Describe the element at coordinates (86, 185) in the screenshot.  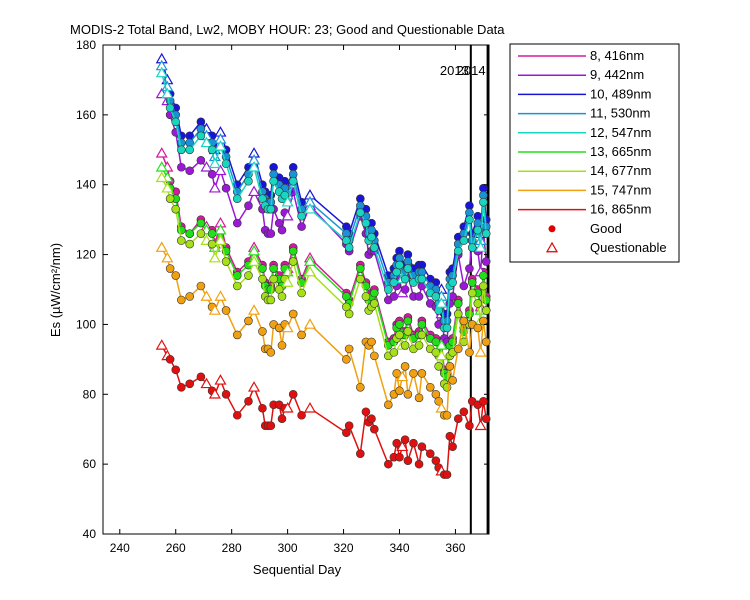
I see `y-tick-label: 140` at that location.